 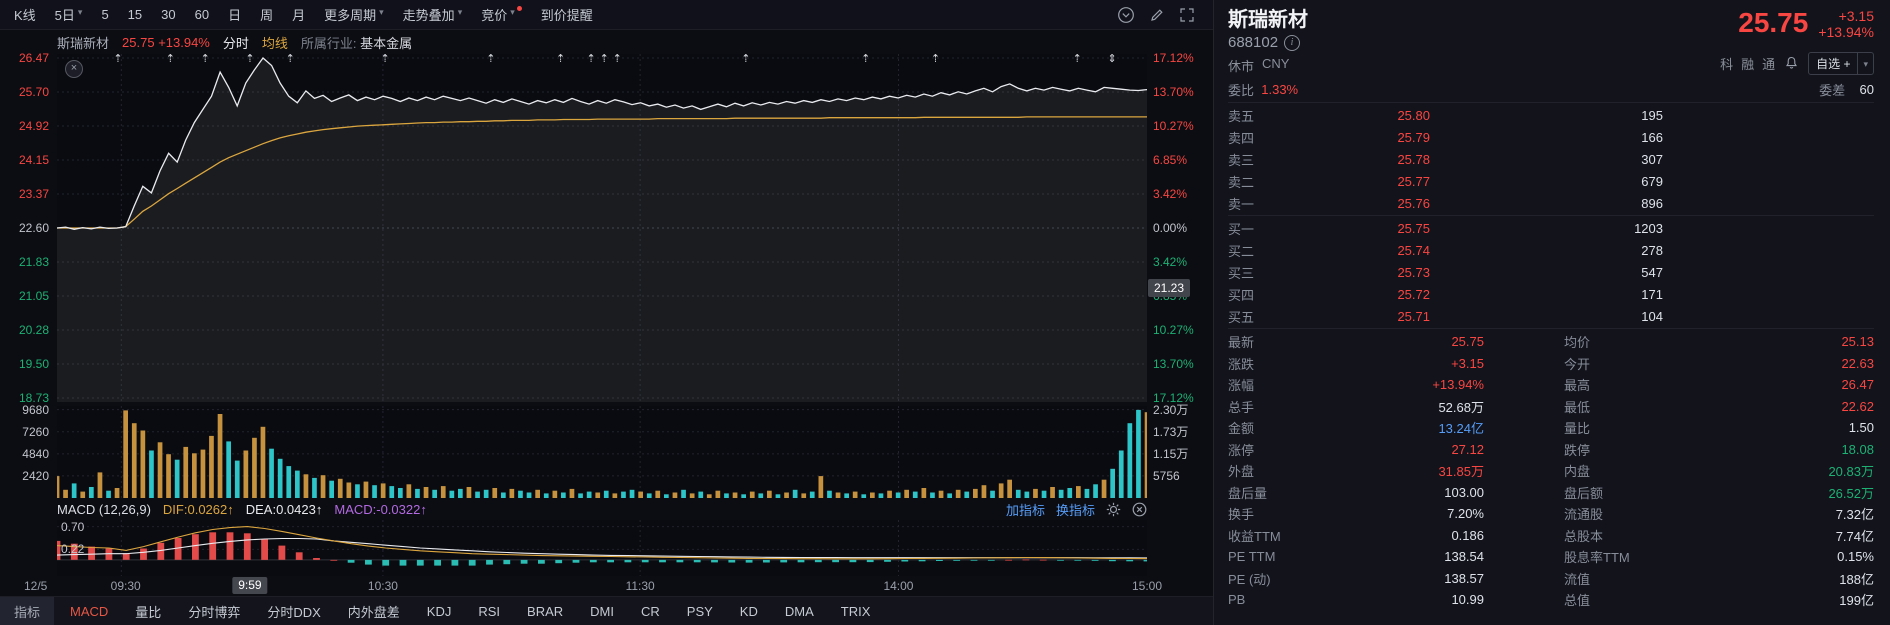 I want to click on axis-label: 3.42%, so click(x=1170, y=262).